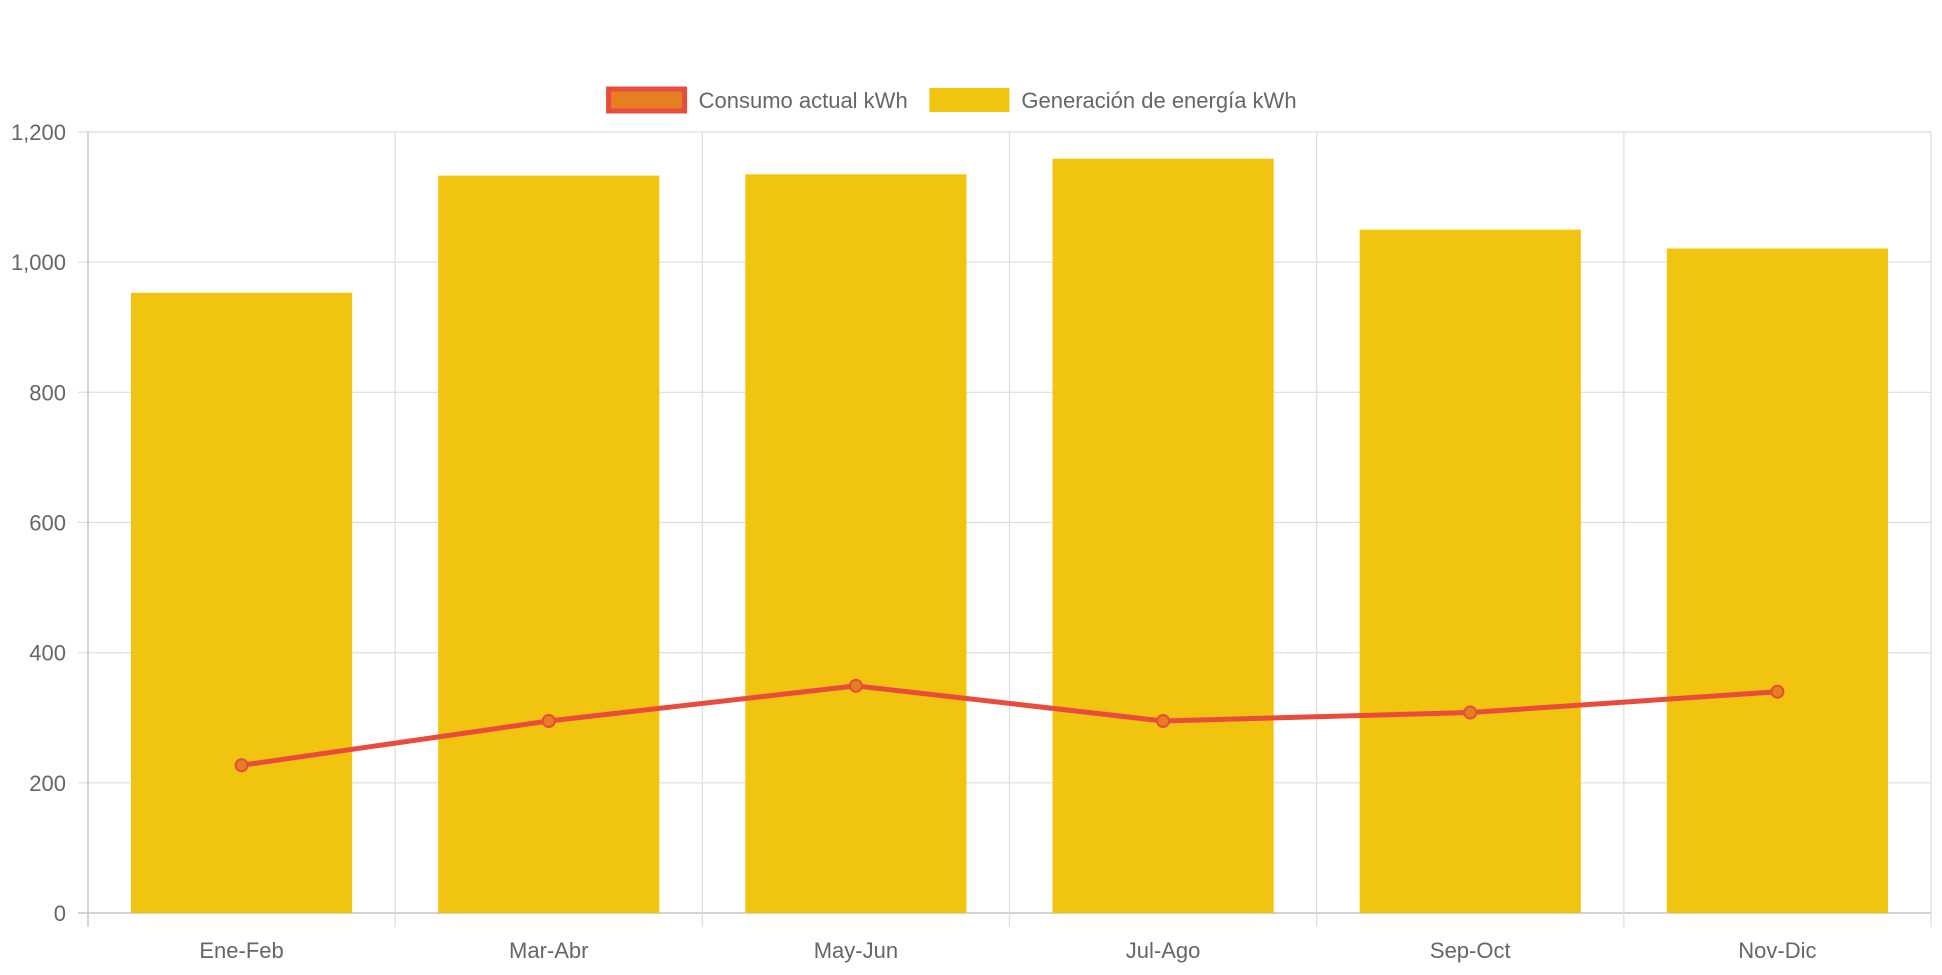 The width and height of the screenshot is (1942, 975). What do you see at coordinates (1163, 950) in the screenshot?
I see `x-tick-label: Jul-Ago` at bounding box center [1163, 950].